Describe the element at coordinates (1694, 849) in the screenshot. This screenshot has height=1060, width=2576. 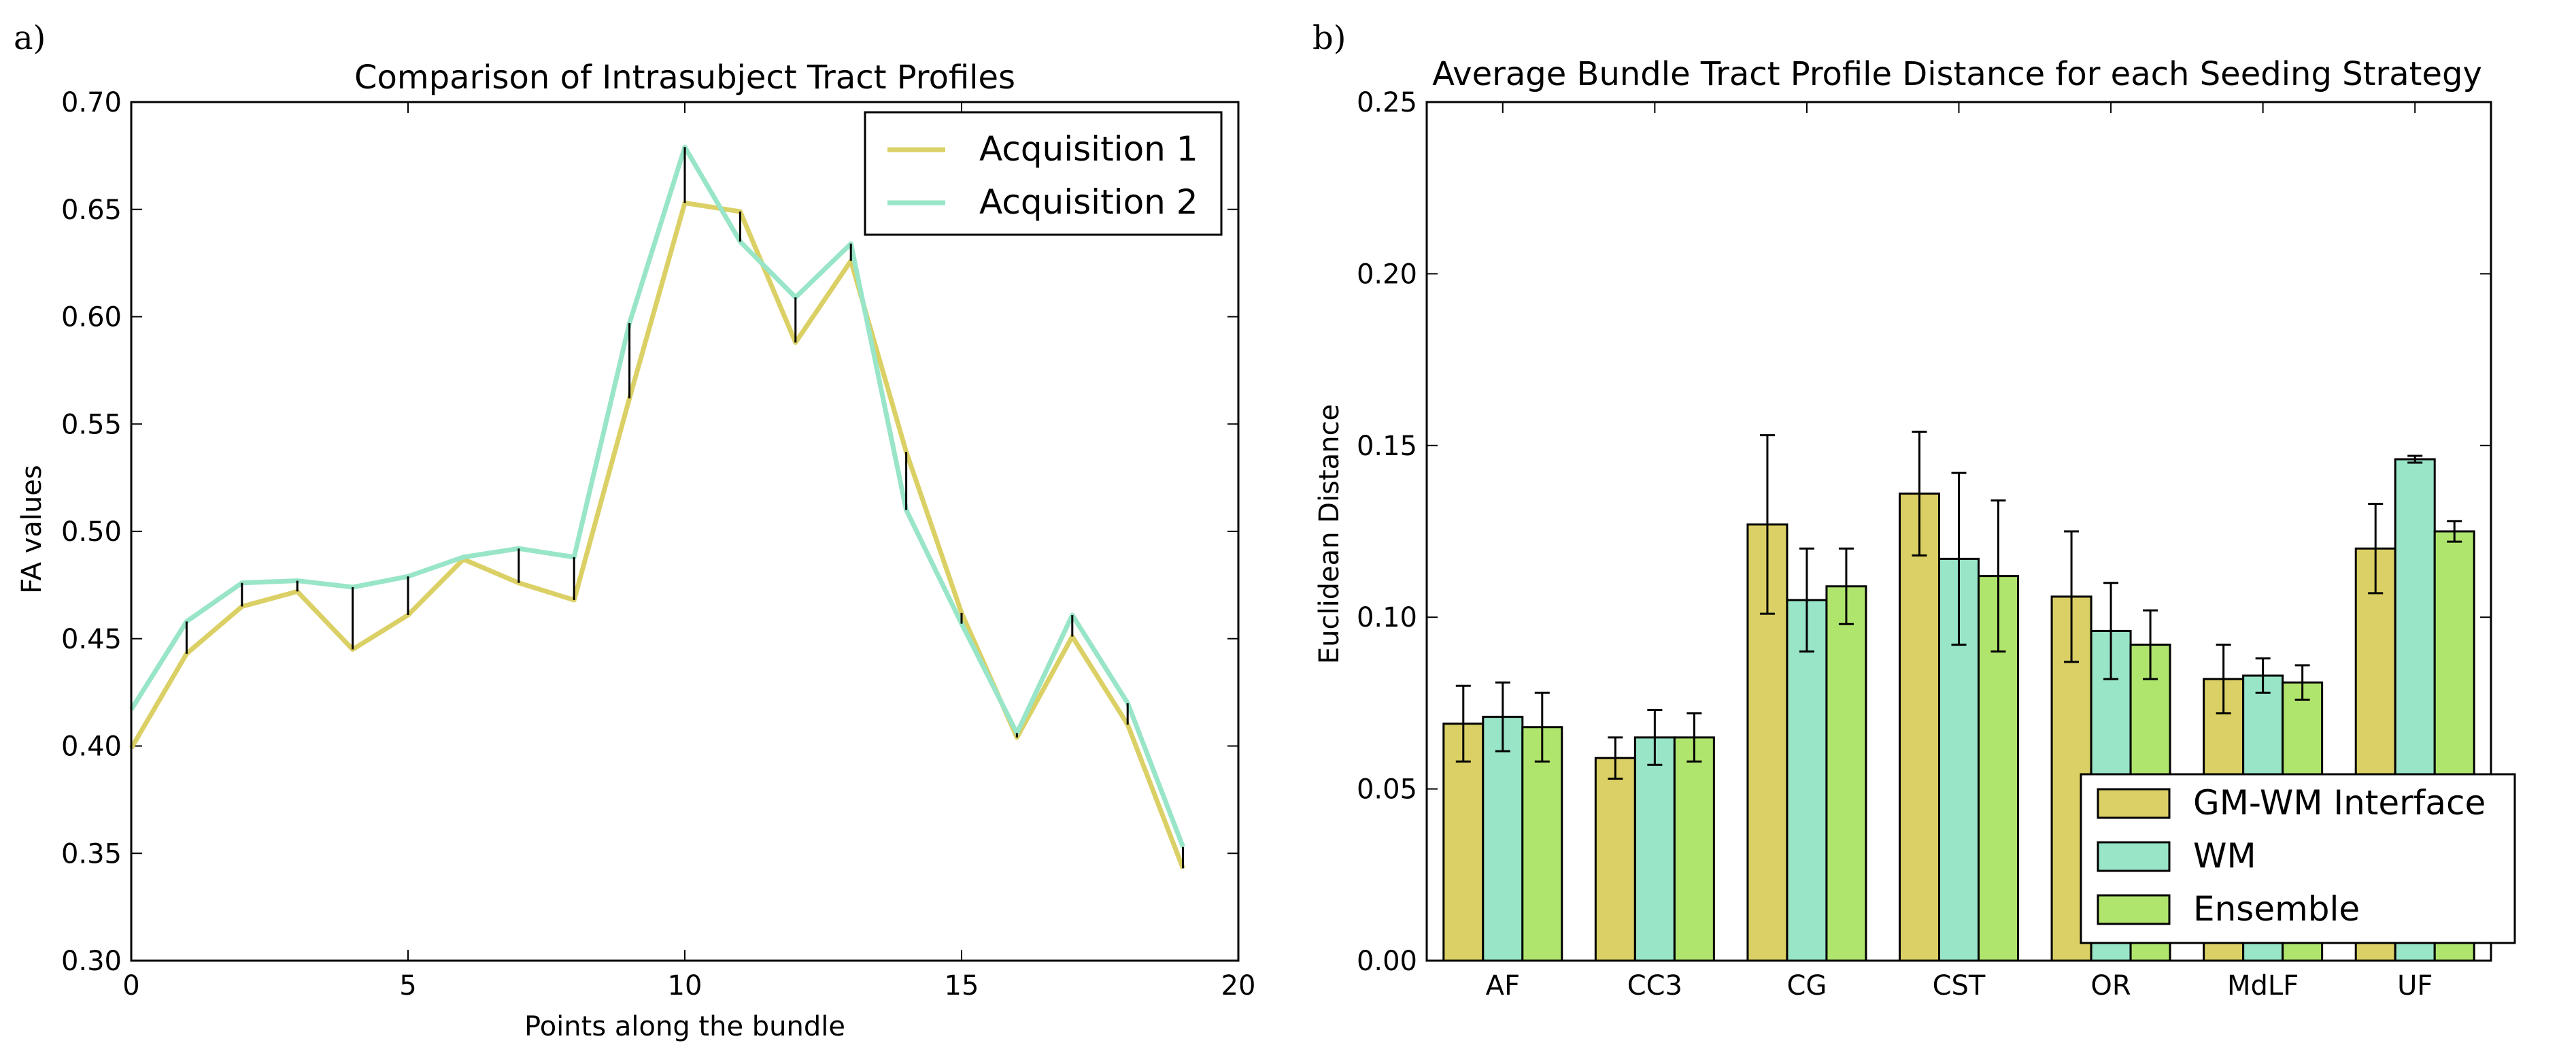
I see `bar-cc3-ensemble` at that location.